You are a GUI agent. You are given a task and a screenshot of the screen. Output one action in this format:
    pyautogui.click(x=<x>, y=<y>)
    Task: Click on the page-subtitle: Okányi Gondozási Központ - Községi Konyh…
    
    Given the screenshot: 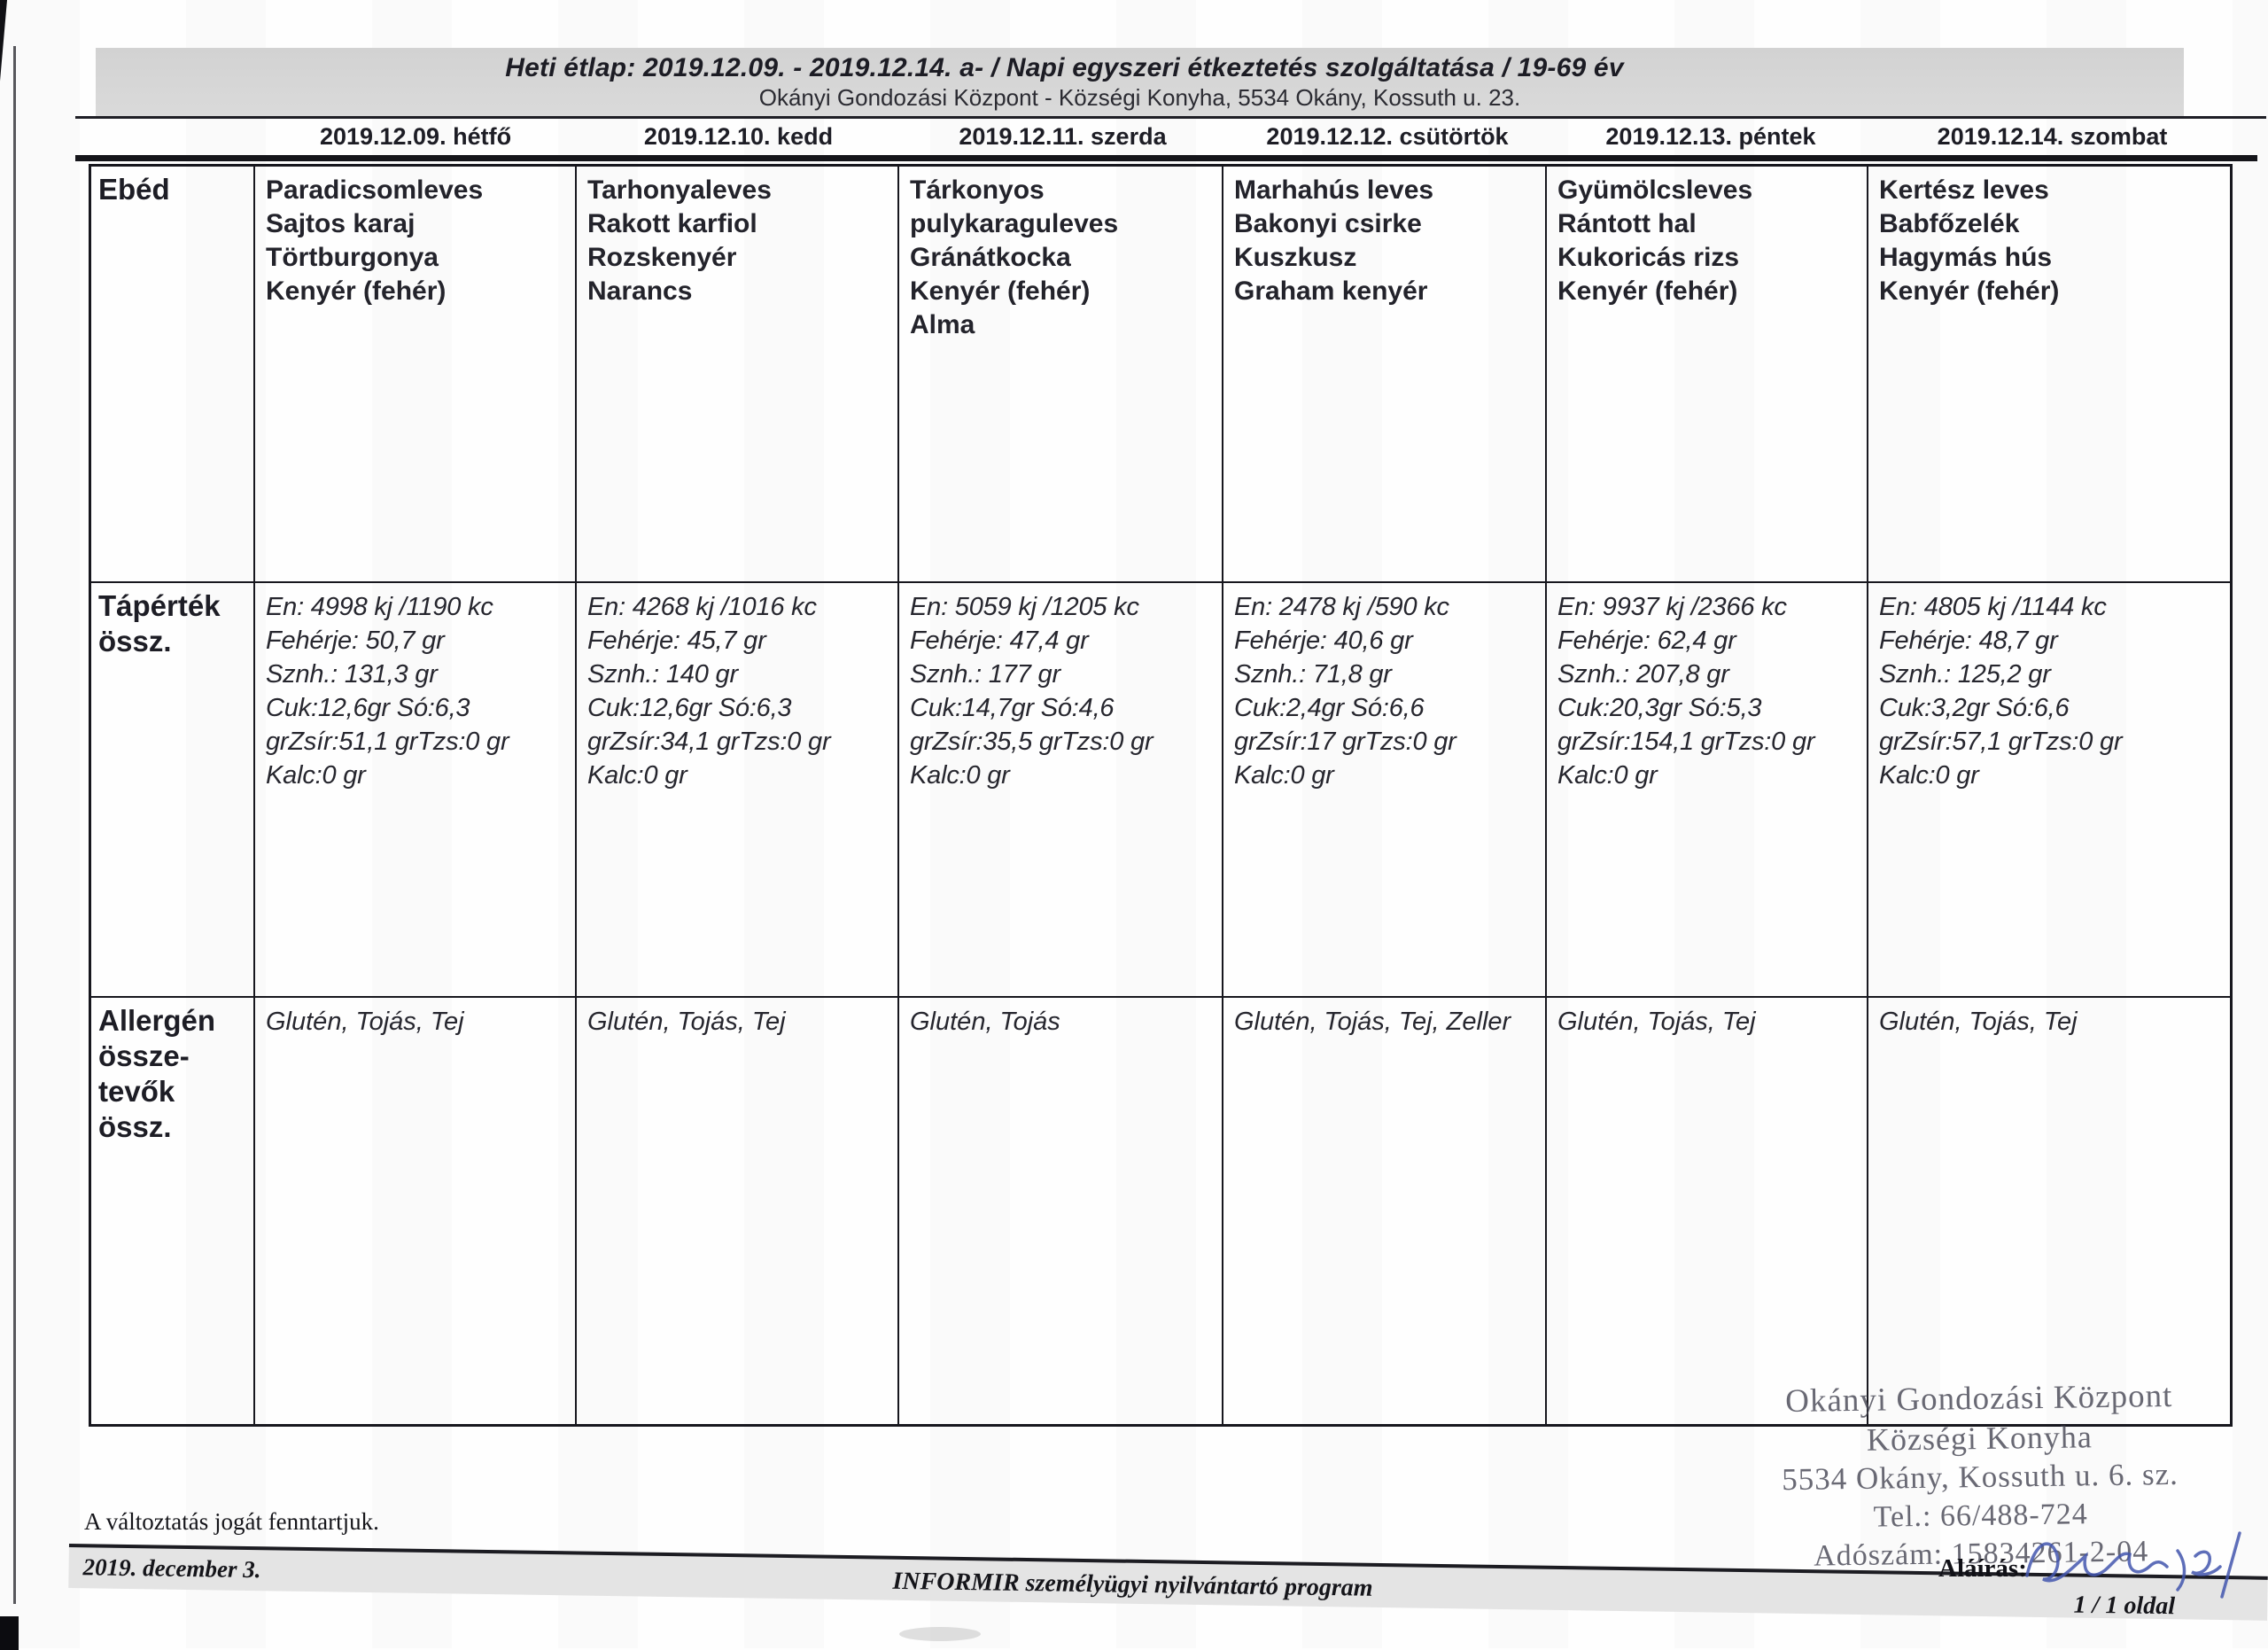 What is the action you would take?
    pyautogui.click(x=1139, y=97)
    